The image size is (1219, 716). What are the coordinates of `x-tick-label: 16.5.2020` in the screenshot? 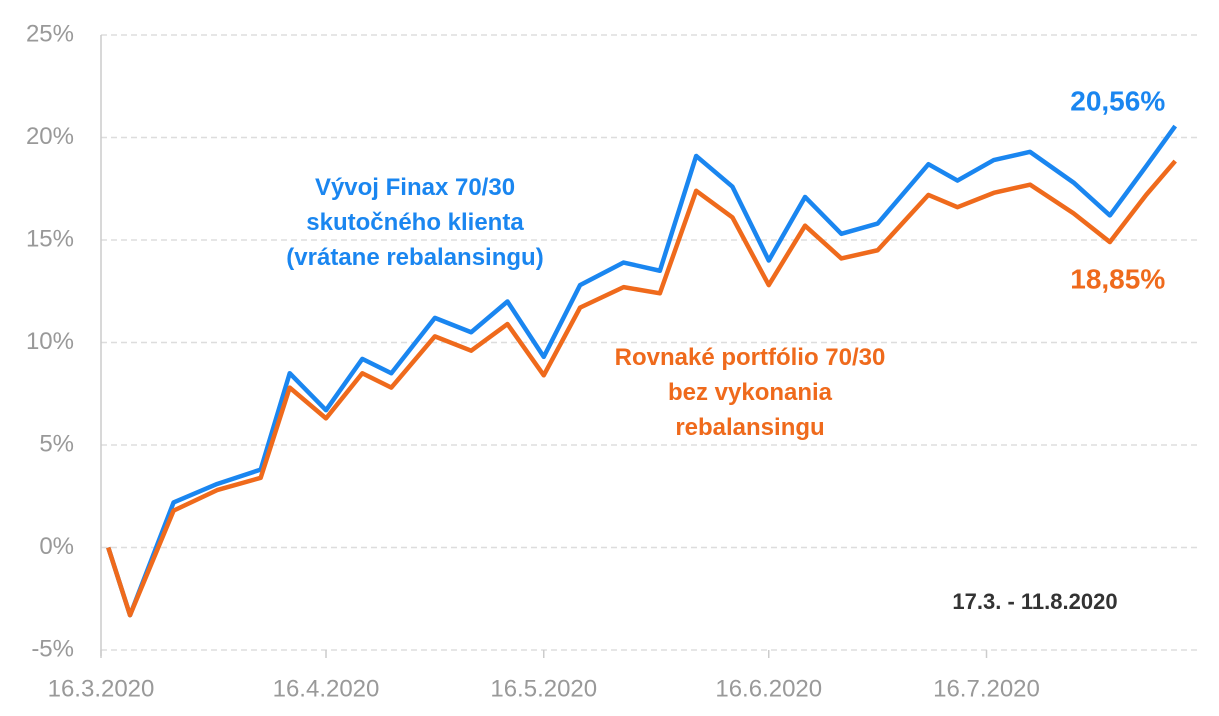 It's located at (543, 688).